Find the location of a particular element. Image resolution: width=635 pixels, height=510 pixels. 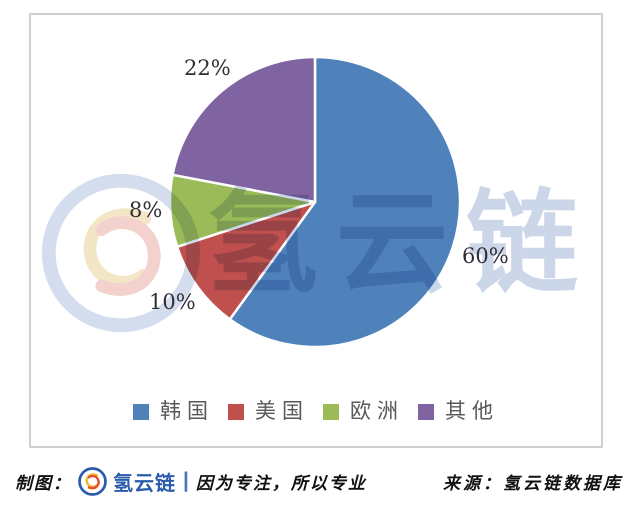

brand-name: 氢云链 is located at coordinates (144, 483).